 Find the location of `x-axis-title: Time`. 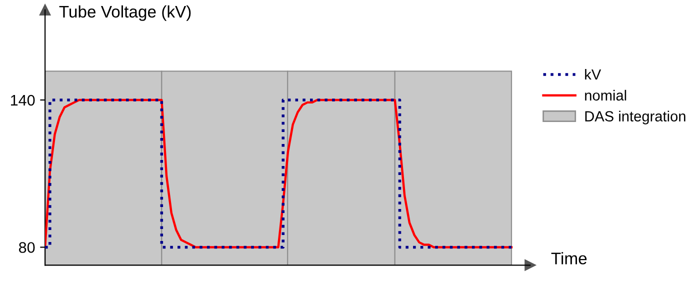

x-axis-title: Time is located at coordinates (569, 258).